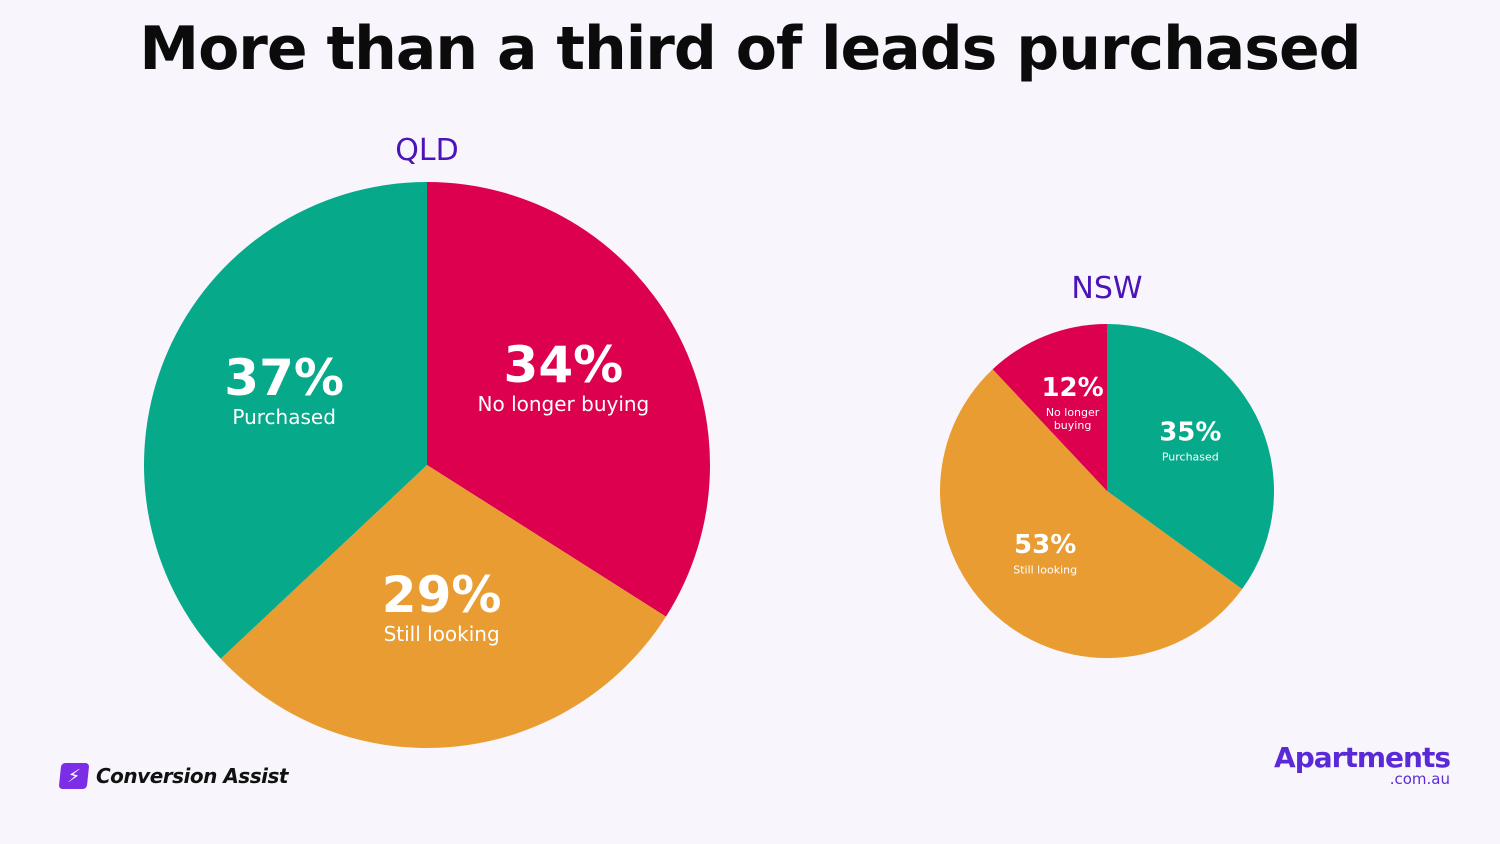 This screenshot has width=1500, height=844. What do you see at coordinates (74, 776) in the screenshot?
I see `lightning-icon: ⚡` at bounding box center [74, 776].